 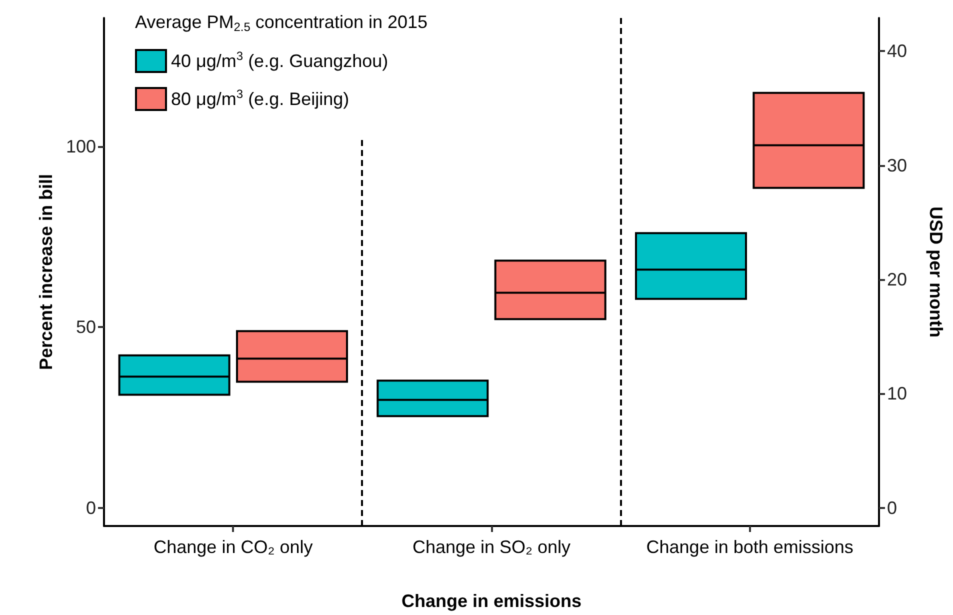 I want to click on x-tick-label: Change in CO₂ only, so click(x=233, y=547).